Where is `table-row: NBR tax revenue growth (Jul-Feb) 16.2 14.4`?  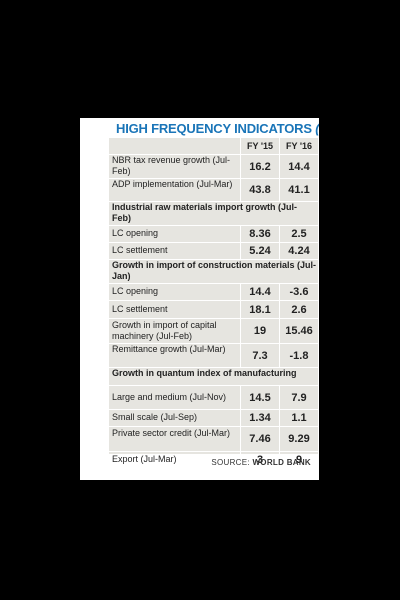
table-row: NBR tax revenue growth (Jul-Feb) 16.2 14.4 is located at coordinates (213, 167).